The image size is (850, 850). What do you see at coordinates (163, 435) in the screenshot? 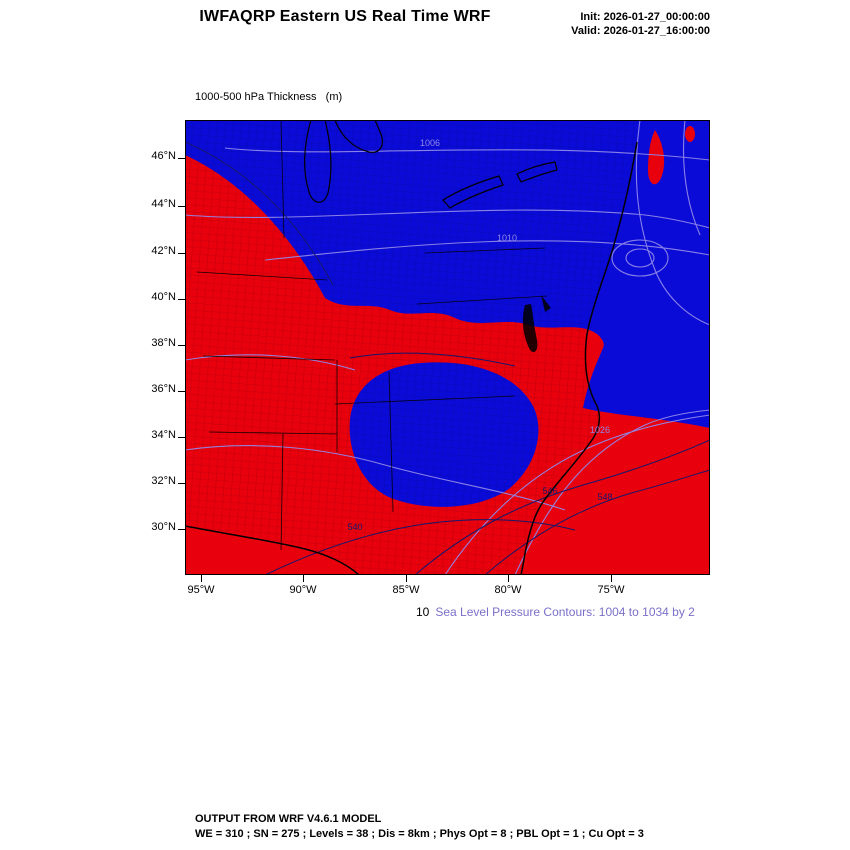
I see `lat-label: 34°N` at bounding box center [163, 435].